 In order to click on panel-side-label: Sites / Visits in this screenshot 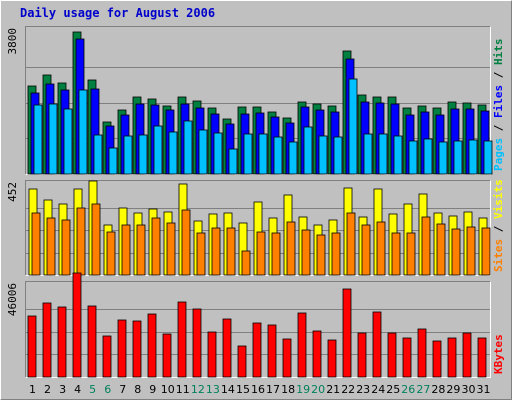, I will do `click(498, 225)`.